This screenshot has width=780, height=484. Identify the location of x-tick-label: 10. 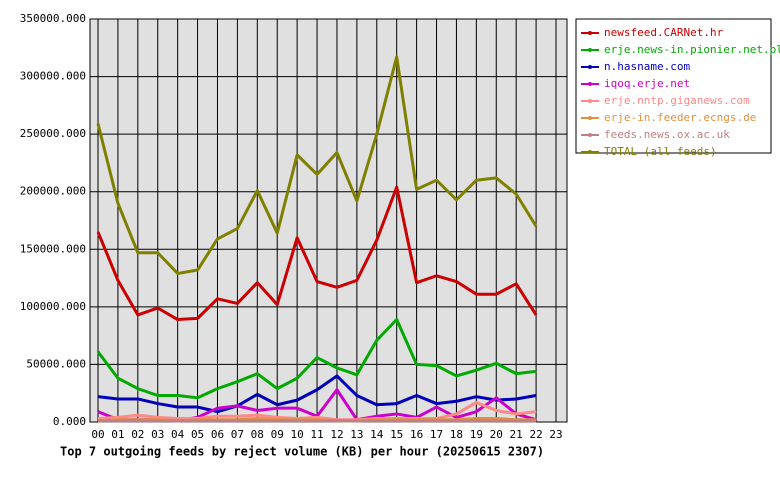
(297, 434).